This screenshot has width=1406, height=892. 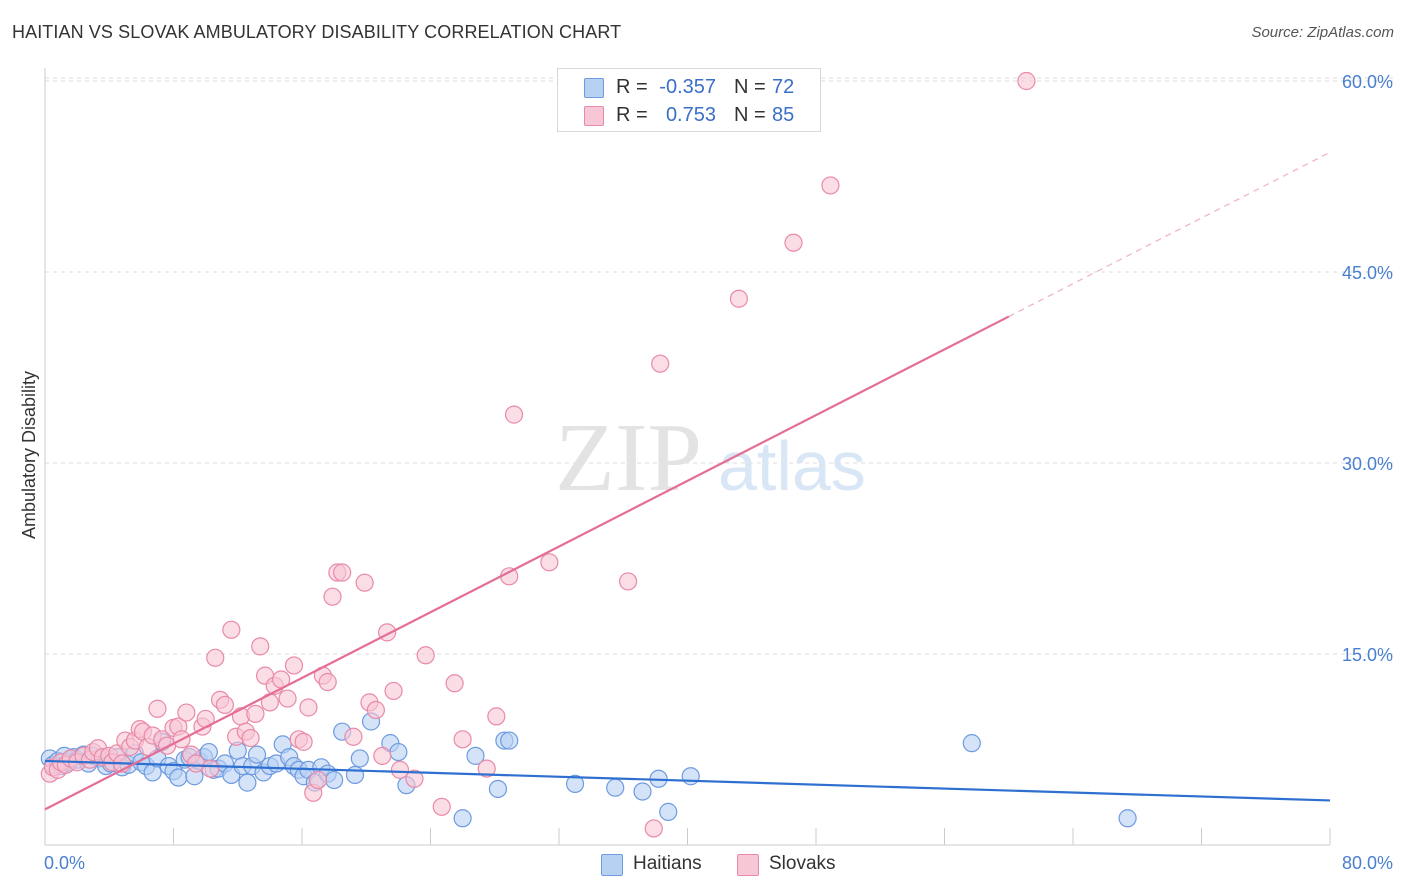 I want to click on x-tick-label-min: 0.0%, so click(x=64, y=863).